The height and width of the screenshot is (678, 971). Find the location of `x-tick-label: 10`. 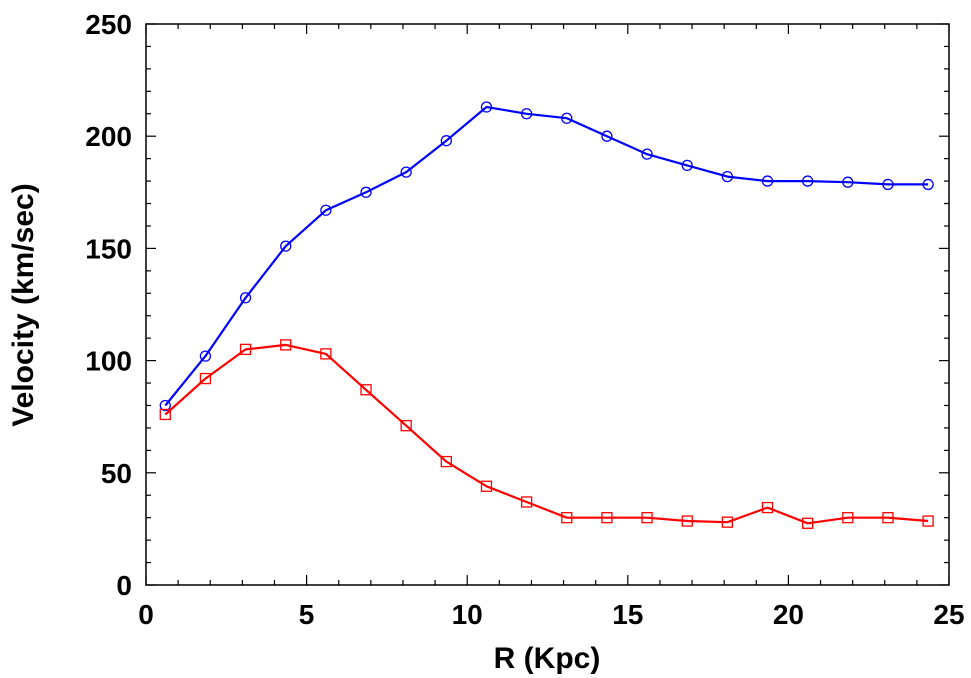

x-tick-label: 10 is located at coordinates (467, 614).